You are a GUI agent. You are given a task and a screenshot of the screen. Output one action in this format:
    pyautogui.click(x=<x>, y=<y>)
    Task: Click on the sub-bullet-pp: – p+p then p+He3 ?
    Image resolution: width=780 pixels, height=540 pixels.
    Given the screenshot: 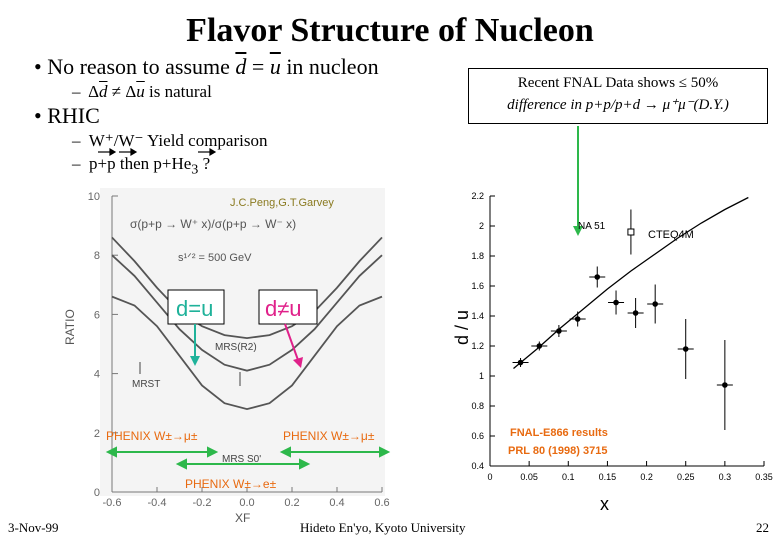 What is the action you would take?
    pyautogui.click(x=141, y=166)
    